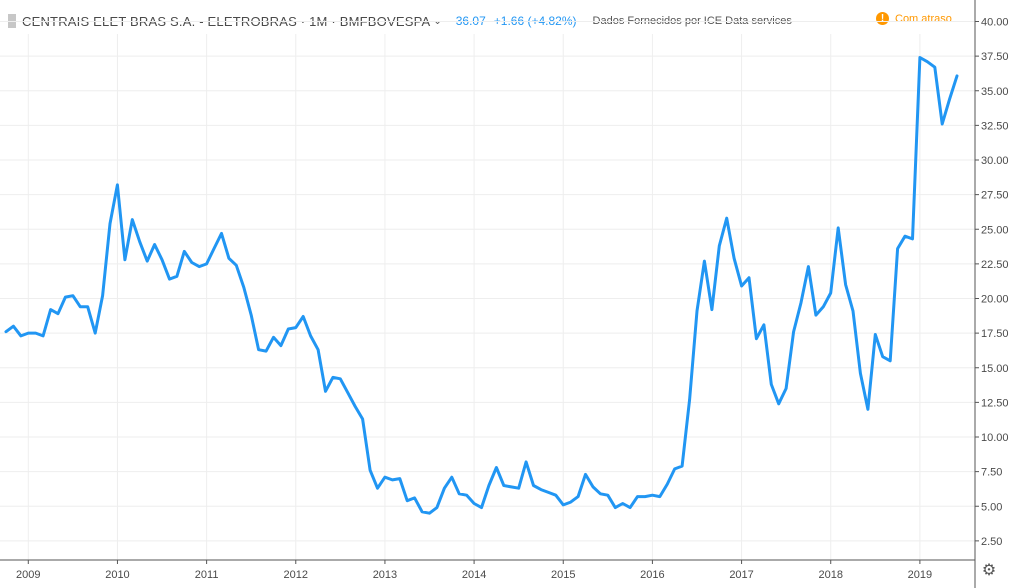 The height and width of the screenshot is (588, 1017). What do you see at coordinates (995, 126) in the screenshot?
I see `y-tick-label: 32.50` at bounding box center [995, 126].